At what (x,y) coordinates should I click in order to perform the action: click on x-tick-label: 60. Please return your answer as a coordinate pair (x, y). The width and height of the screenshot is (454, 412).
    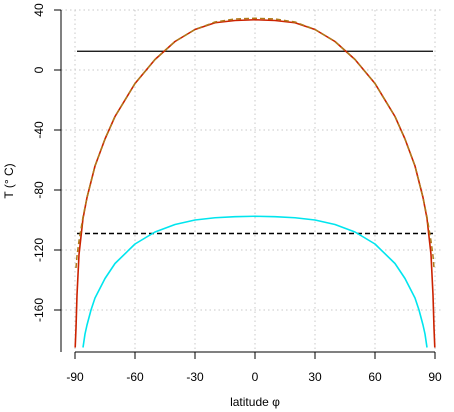
    Looking at the image, I should click on (375, 377).